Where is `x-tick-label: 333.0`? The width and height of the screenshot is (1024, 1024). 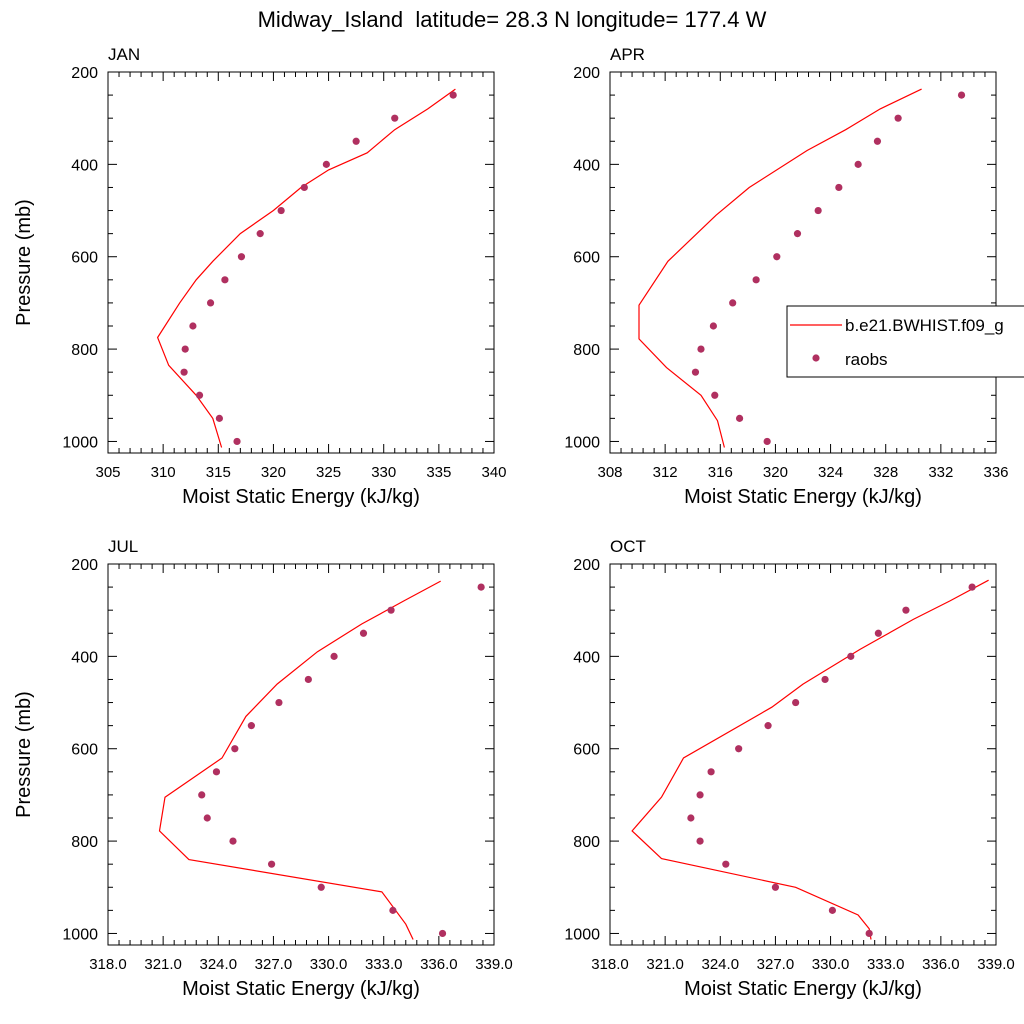 x-tick-label: 333.0 is located at coordinates (384, 964).